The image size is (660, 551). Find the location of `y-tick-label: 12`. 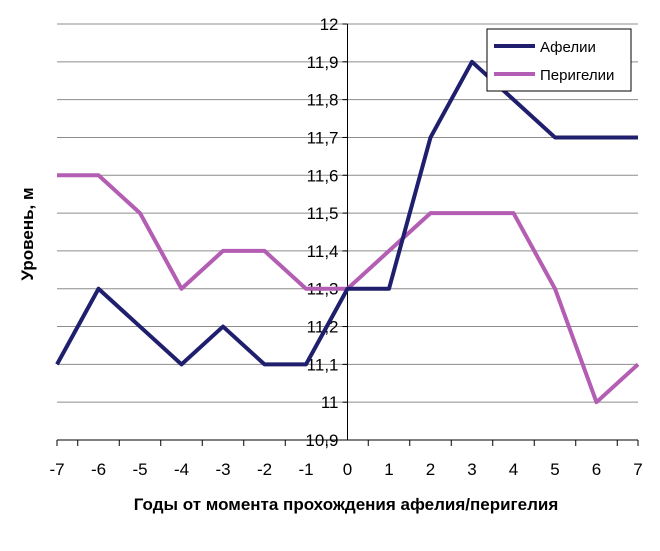

y-tick-label: 12 is located at coordinates (329, 24).